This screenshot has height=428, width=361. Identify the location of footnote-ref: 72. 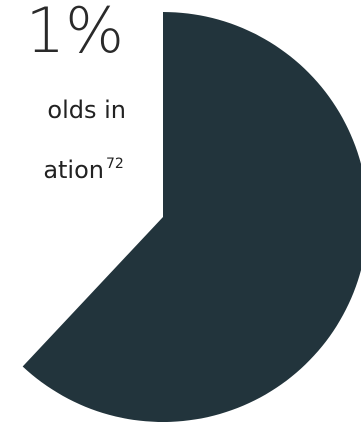
(115, 164).